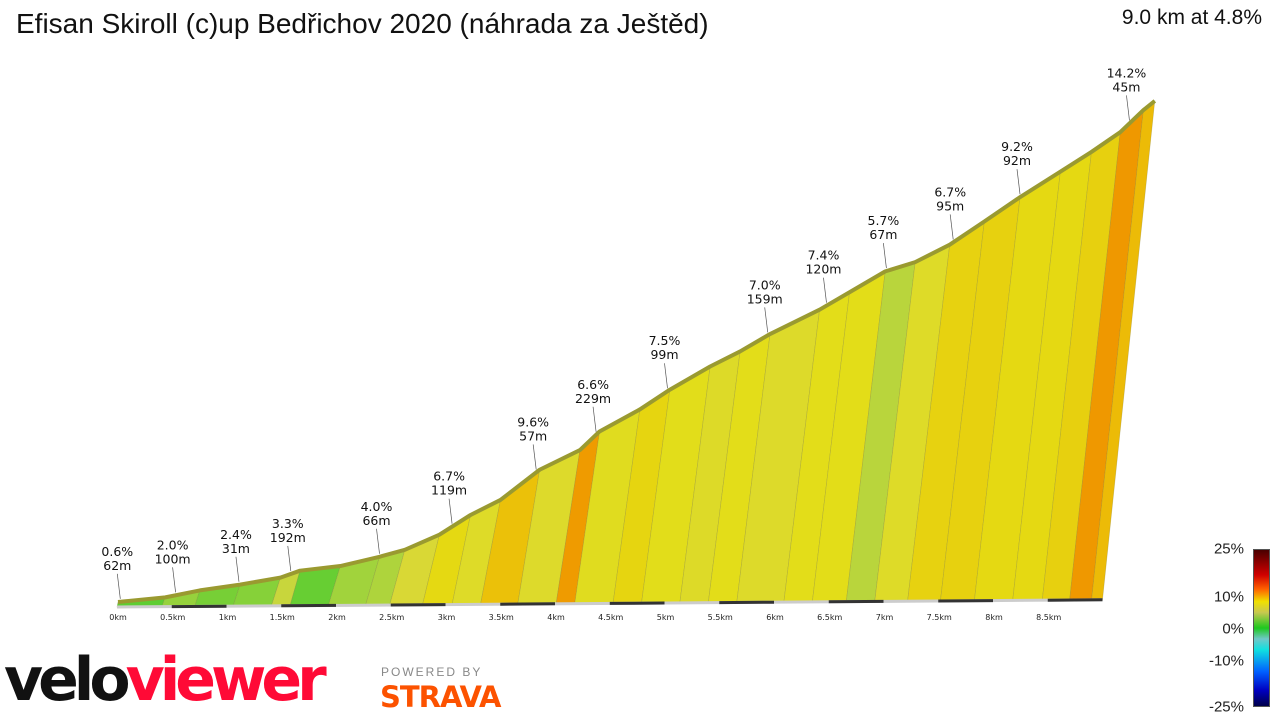  I want to click on x-tick-label: 5.5km, so click(720, 617).